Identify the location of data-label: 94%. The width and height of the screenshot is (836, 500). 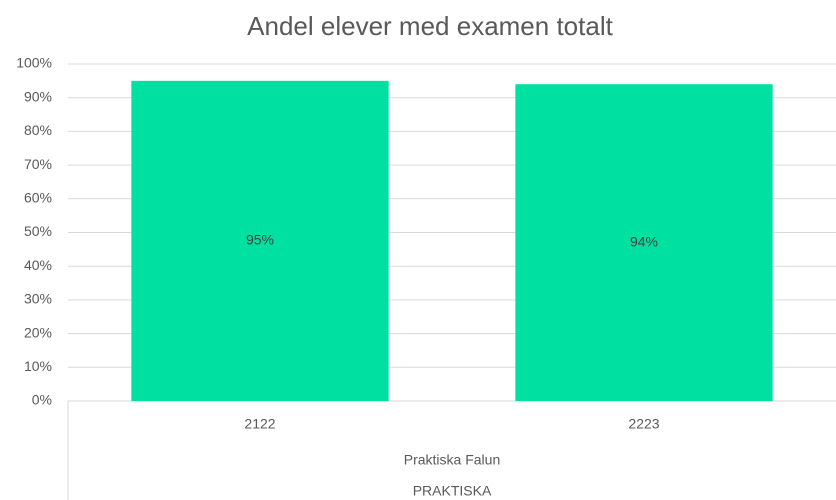
(644, 241).